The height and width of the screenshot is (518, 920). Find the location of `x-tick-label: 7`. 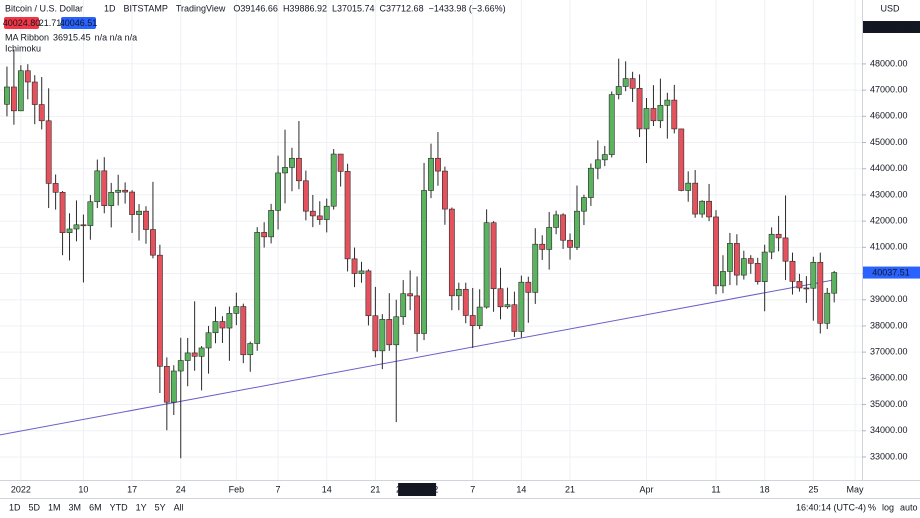

x-tick-label: 7 is located at coordinates (278, 489).